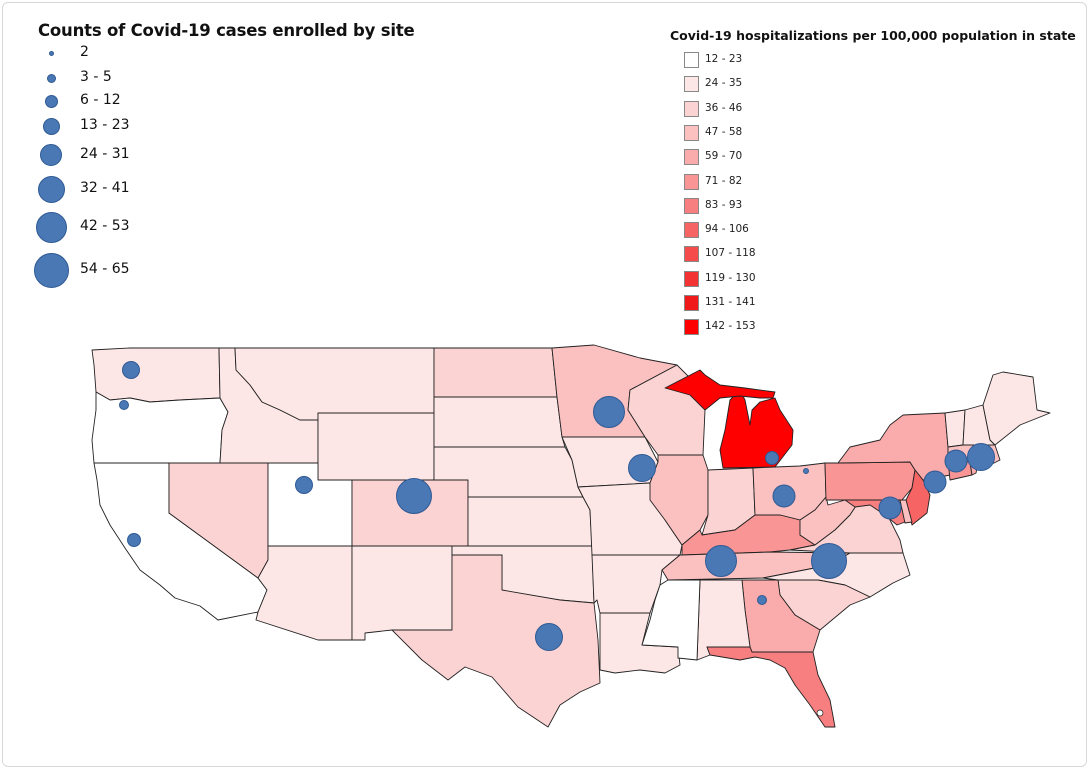  What do you see at coordinates (150, 270) in the screenshot?
I see `size-legend-item: 54 - 65` at bounding box center [150, 270].